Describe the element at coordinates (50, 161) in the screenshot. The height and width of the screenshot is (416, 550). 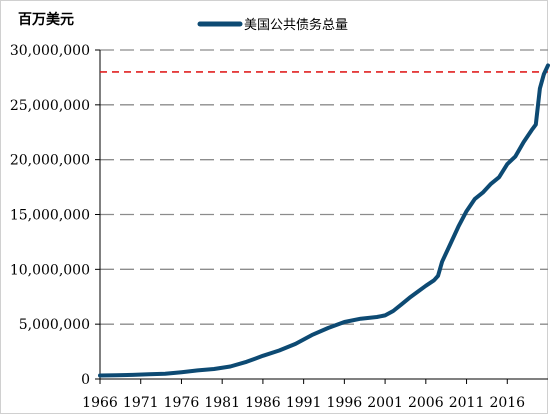
I see `y-tick-label: 20,000,000` at that location.